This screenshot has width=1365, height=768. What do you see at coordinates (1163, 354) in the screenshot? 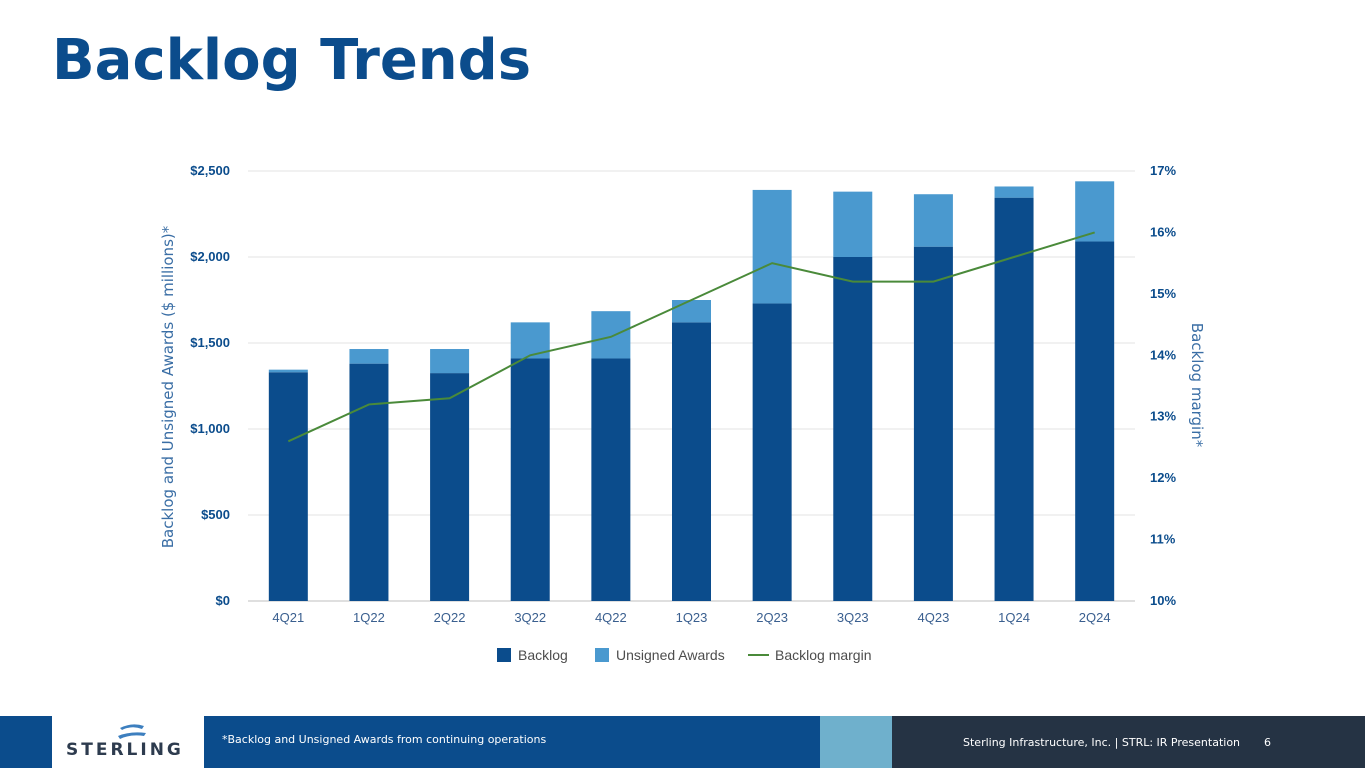
I see `y-right-tick-label: 14%` at bounding box center [1163, 354].